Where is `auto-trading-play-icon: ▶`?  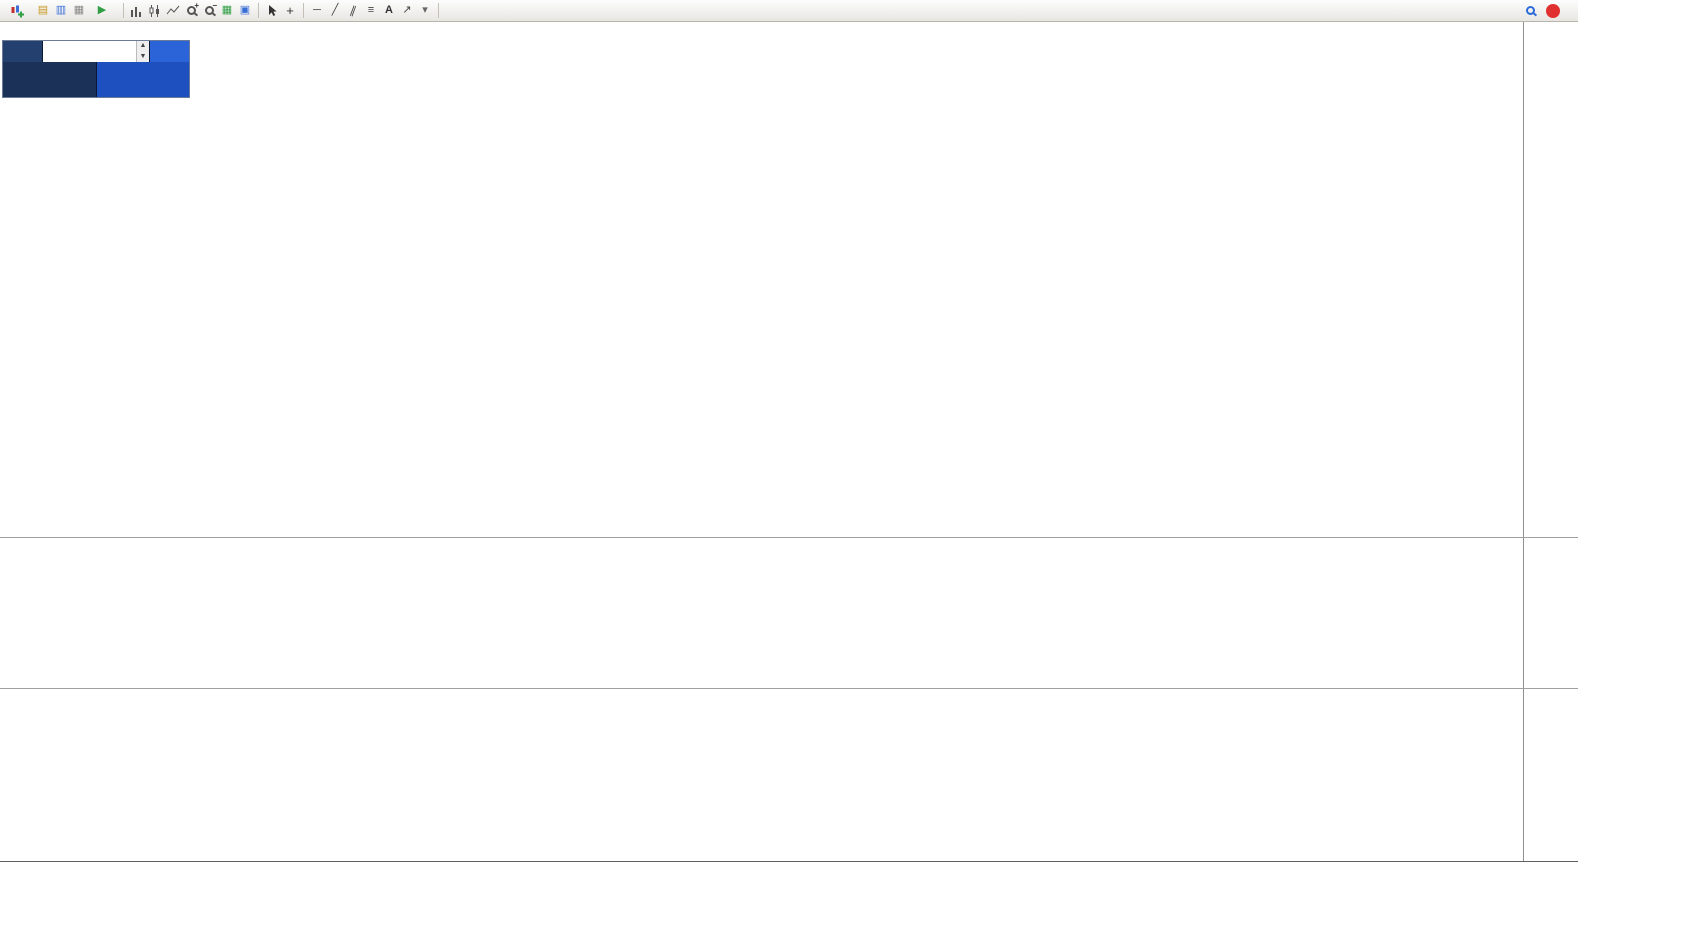 auto-trading-play-icon: ▶ is located at coordinates (102, 10).